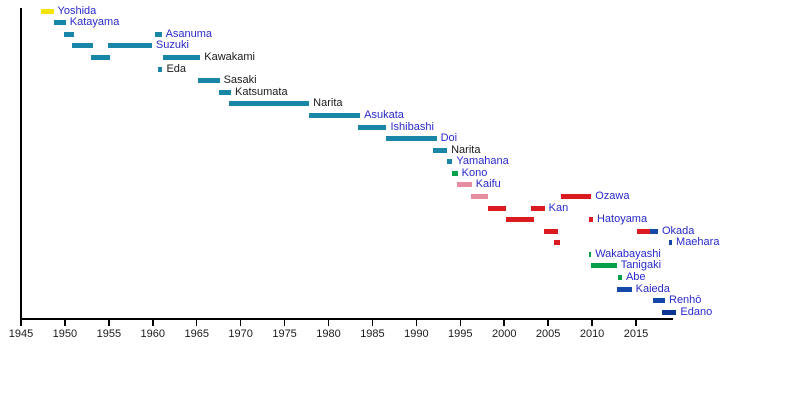 This screenshot has height=400, width=800. What do you see at coordinates (160, 69) in the screenshot?
I see `timeline-bar-eda-sdp` at bounding box center [160, 69].